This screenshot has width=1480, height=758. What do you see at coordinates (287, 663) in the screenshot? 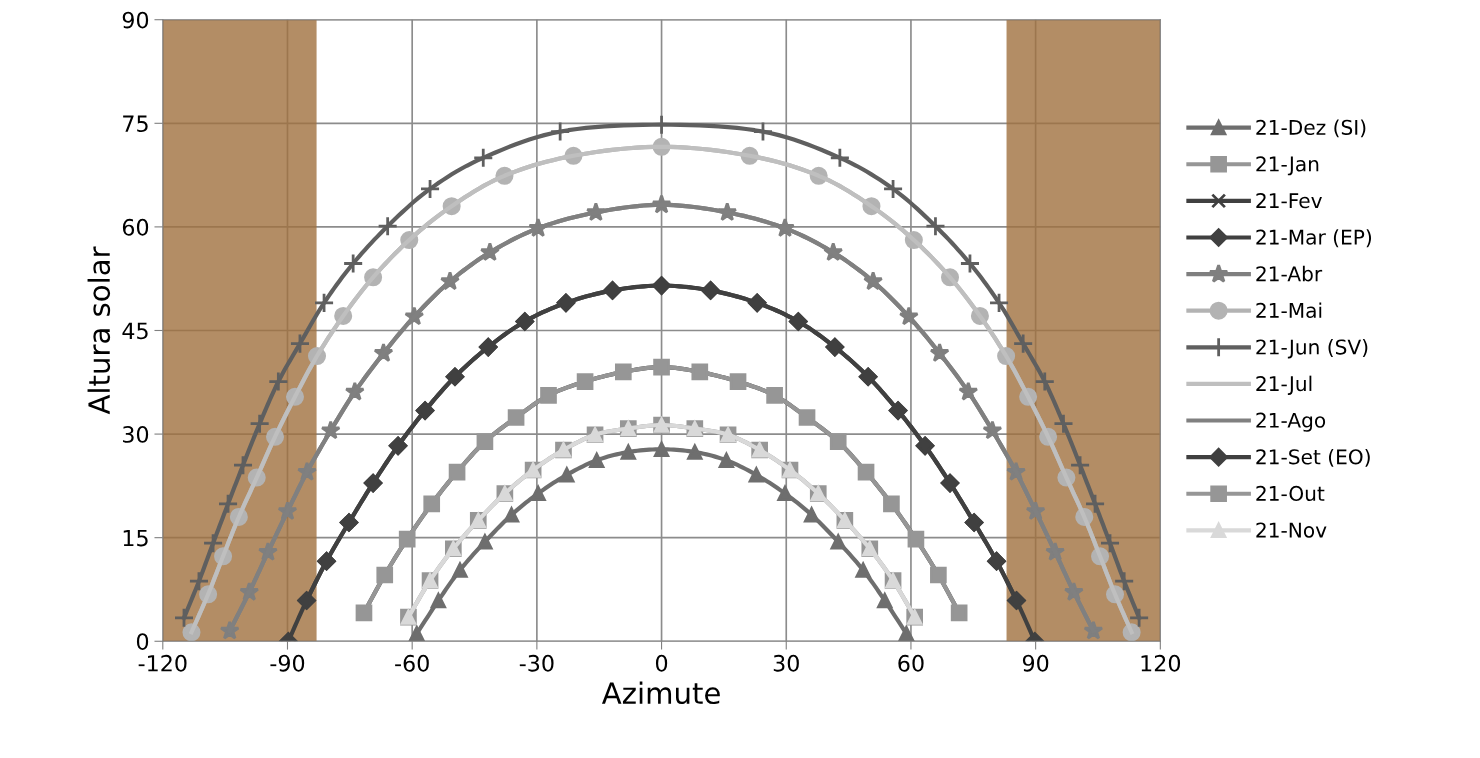
I see `x-tick-label: -90` at bounding box center [287, 663].